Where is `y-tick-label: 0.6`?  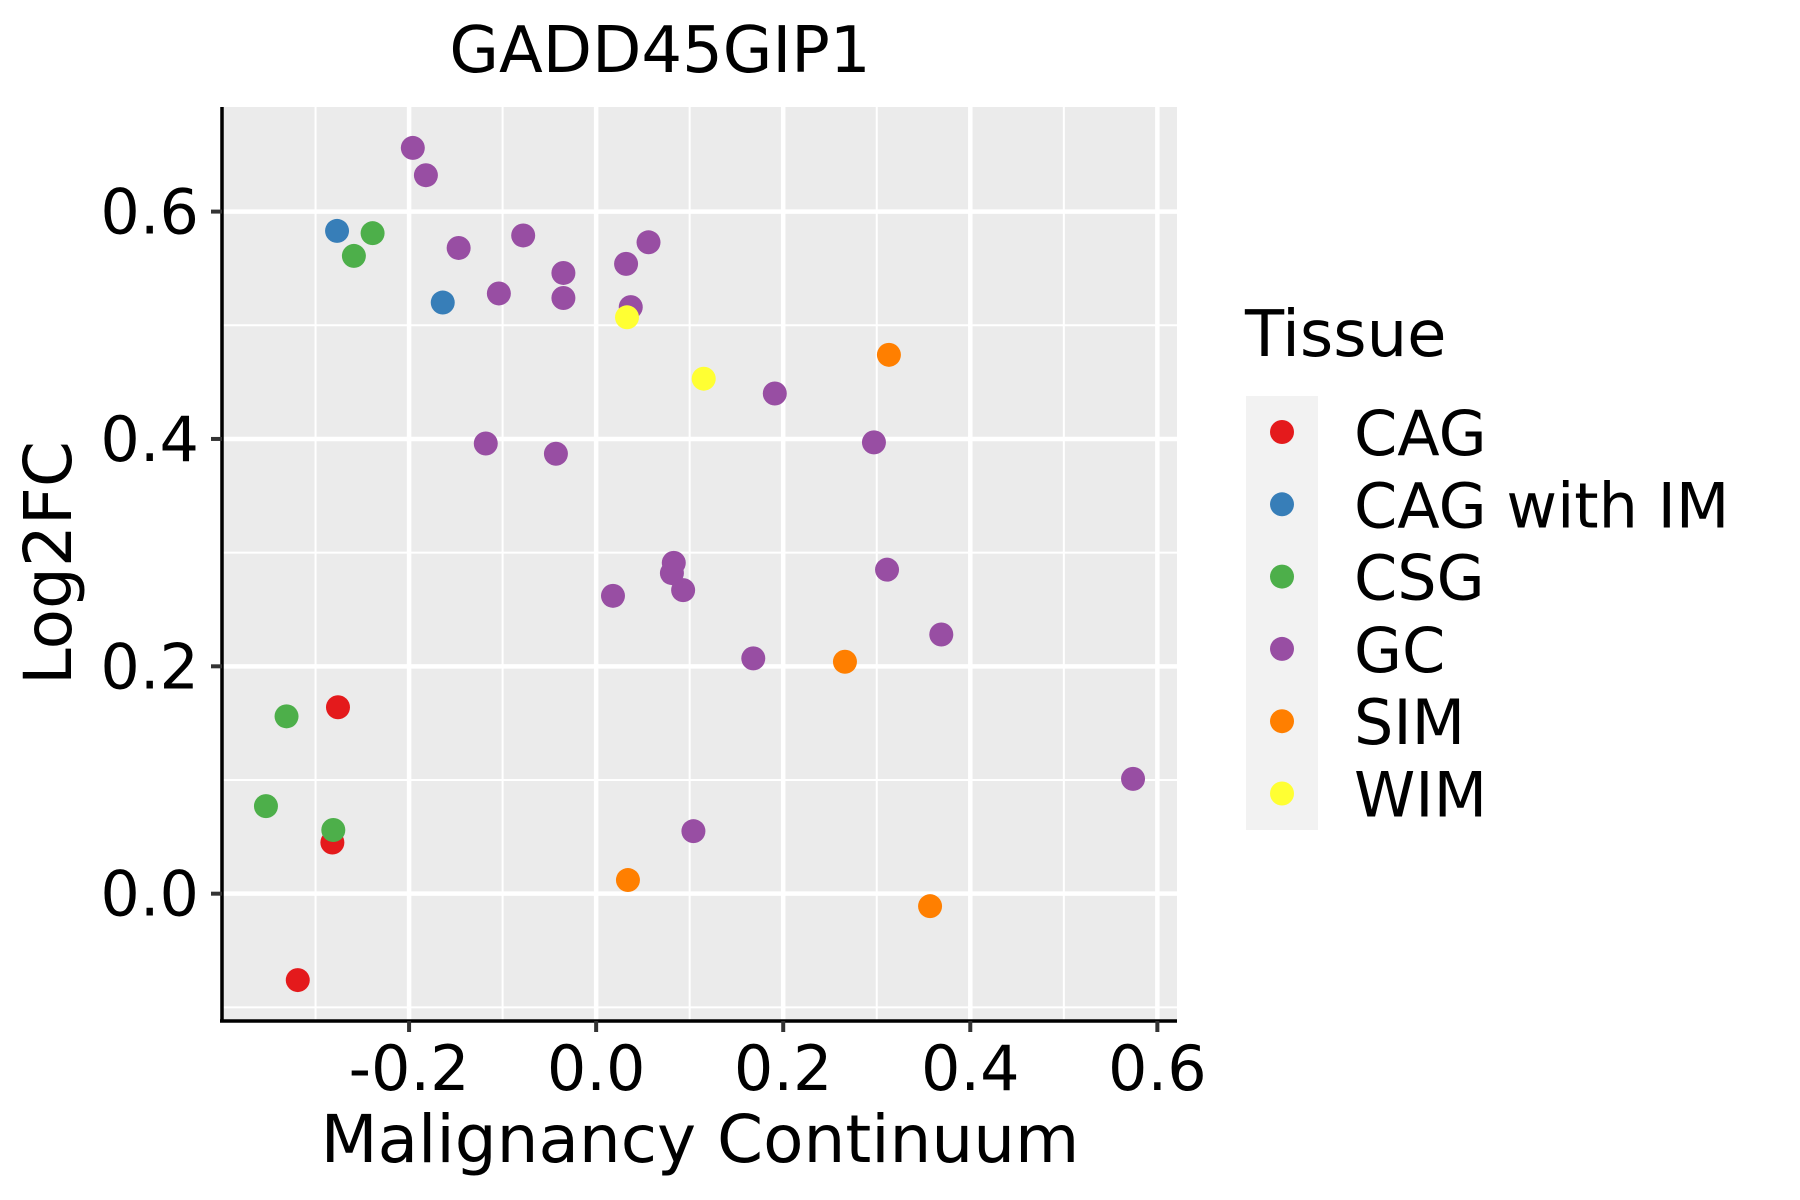
y-tick-label: 0.6 is located at coordinates (149, 212).